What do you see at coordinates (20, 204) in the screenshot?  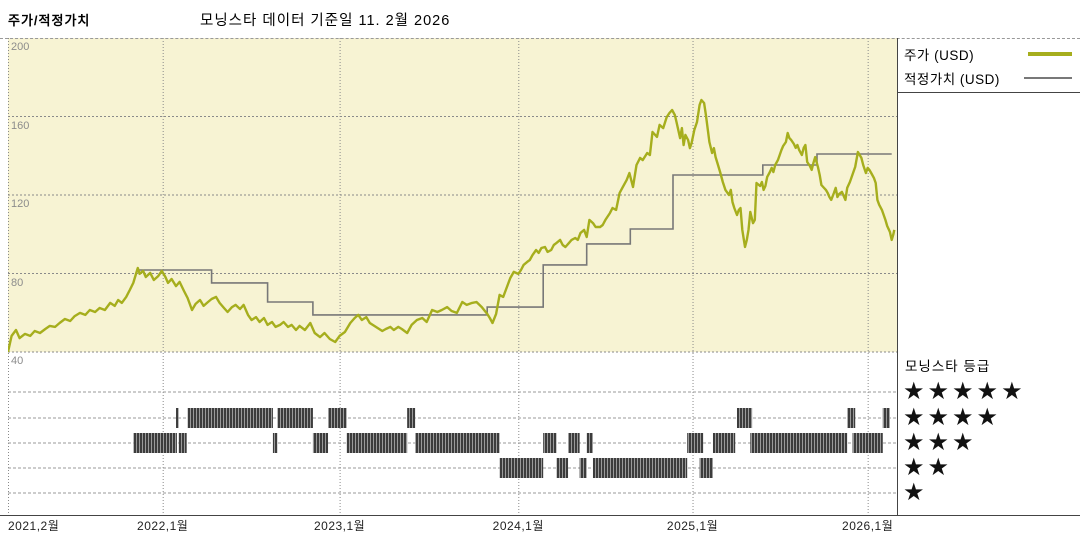 I see `y-axis-label-120: 120` at bounding box center [20, 204].